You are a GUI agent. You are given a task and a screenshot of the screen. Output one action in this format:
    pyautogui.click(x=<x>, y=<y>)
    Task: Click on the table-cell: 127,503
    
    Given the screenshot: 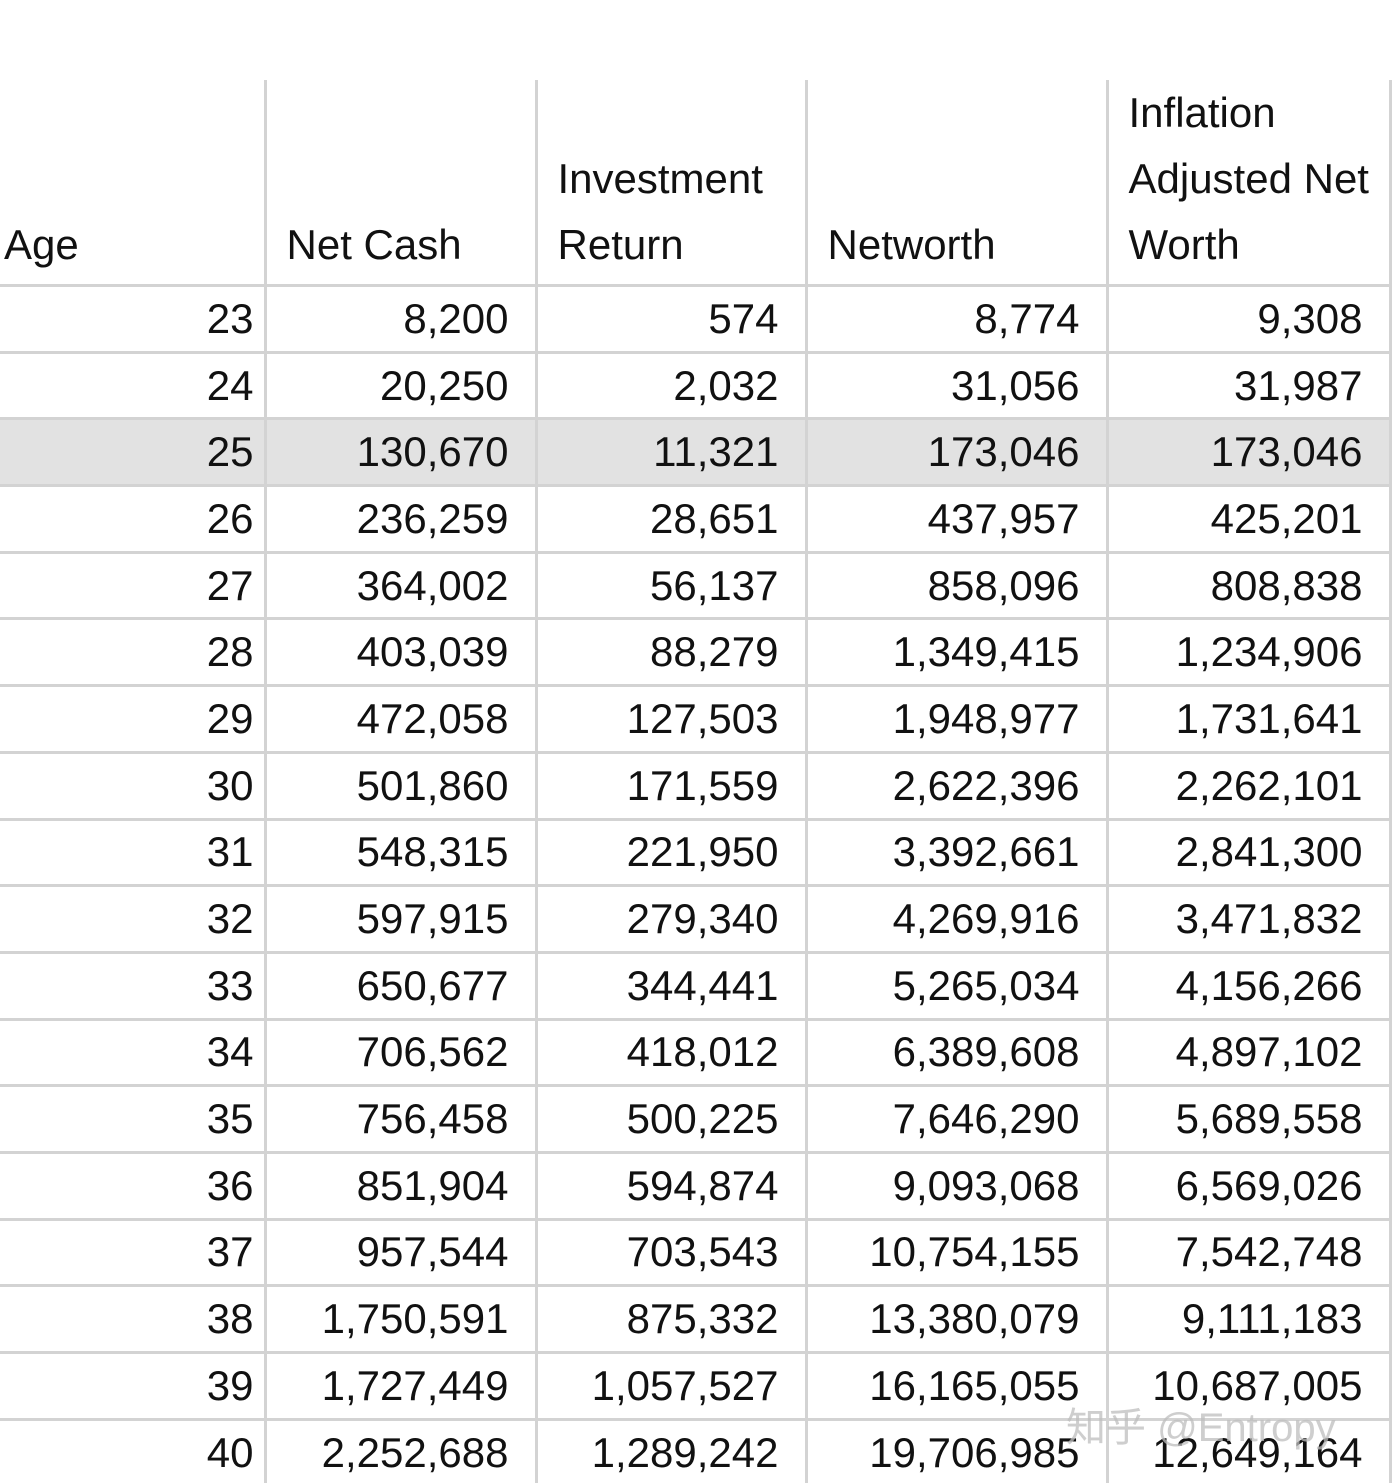 What is the action you would take?
    pyautogui.click(x=670, y=719)
    